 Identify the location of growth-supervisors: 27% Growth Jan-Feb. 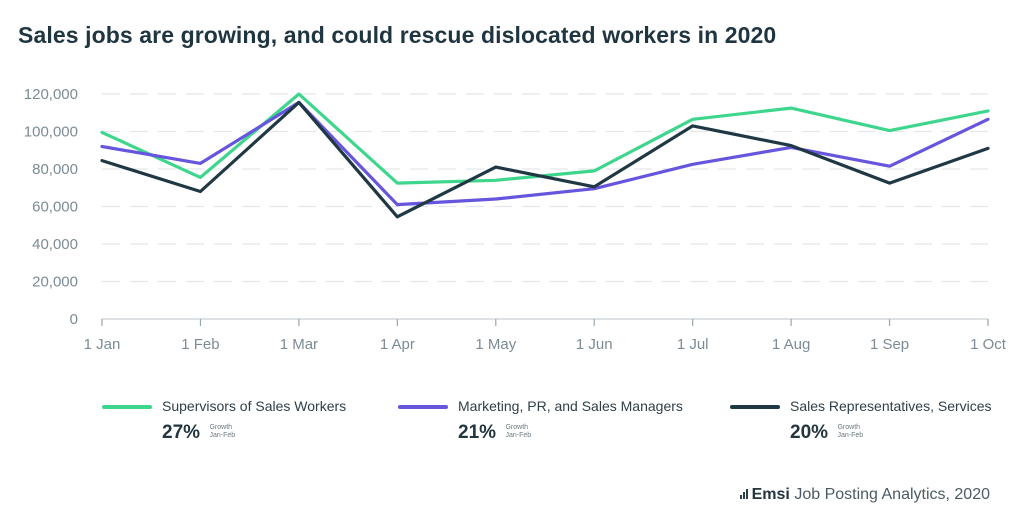
(198, 433).